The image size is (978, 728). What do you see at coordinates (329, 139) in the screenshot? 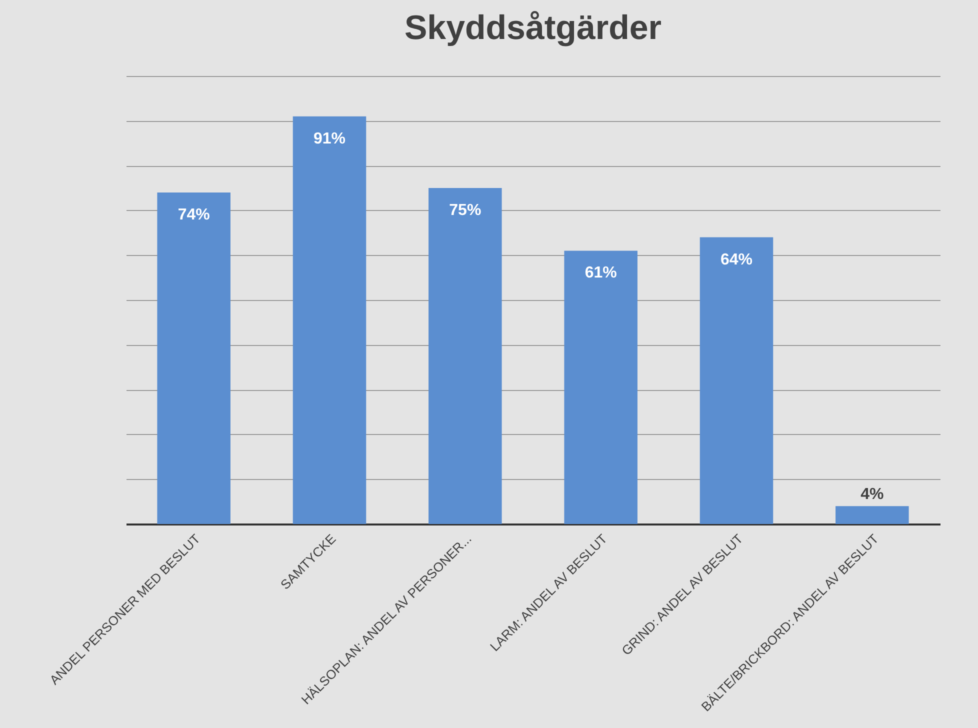
I see `data-label: 91%` at bounding box center [329, 139].